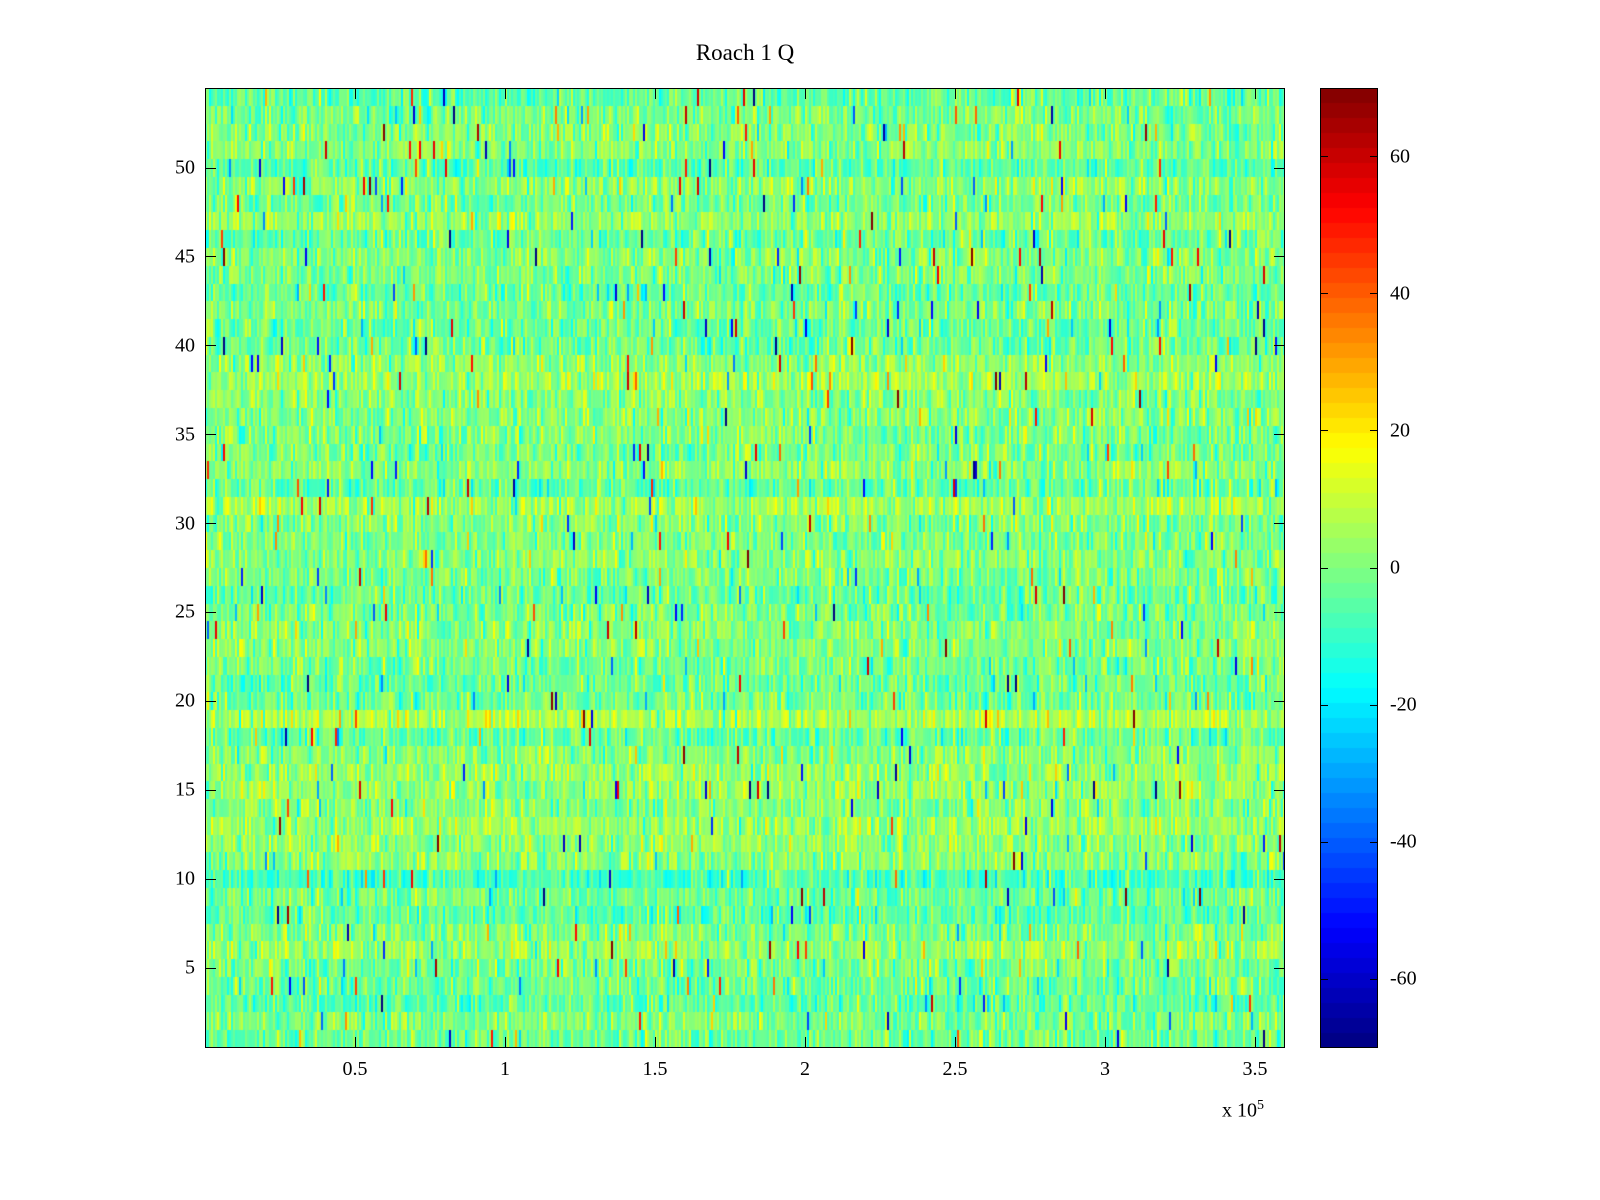 The image size is (1600, 1200). I want to click on y-tick-label: 10, so click(185, 878).